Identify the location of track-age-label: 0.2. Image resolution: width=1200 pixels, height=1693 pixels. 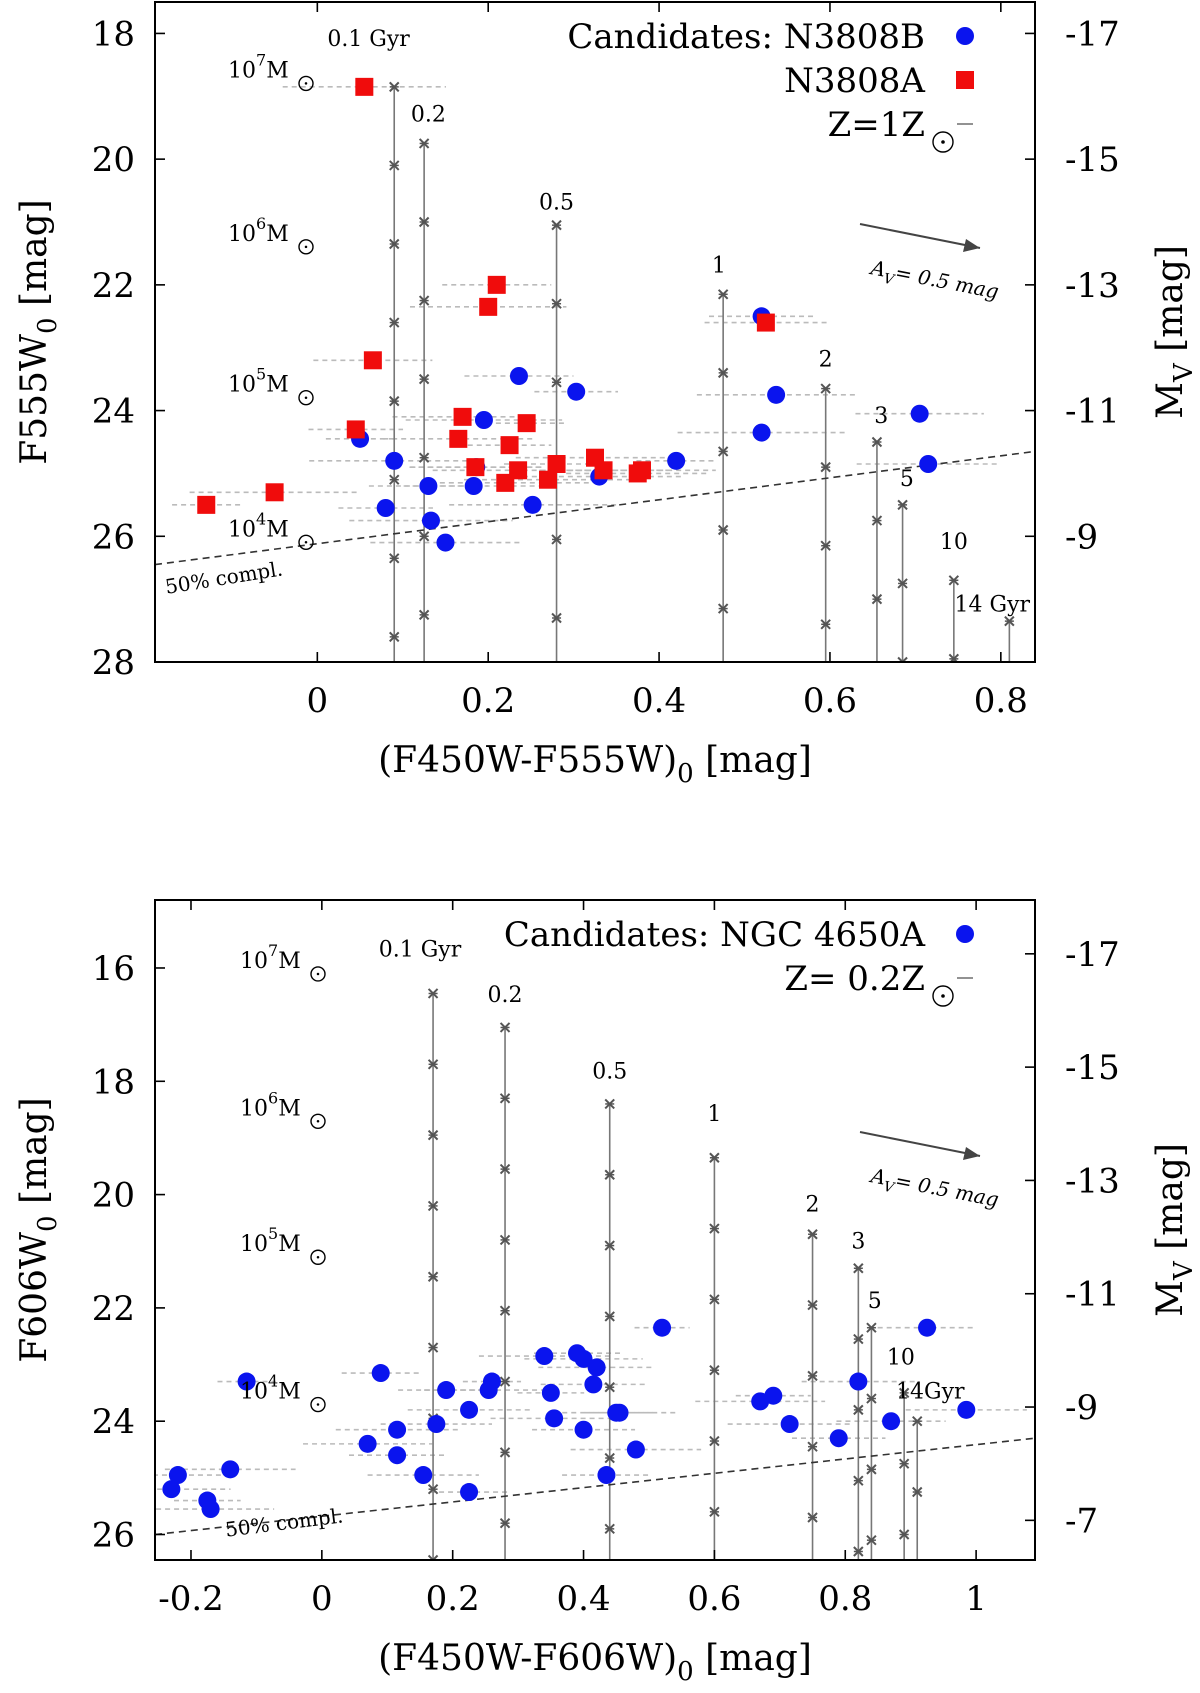
(505, 995).